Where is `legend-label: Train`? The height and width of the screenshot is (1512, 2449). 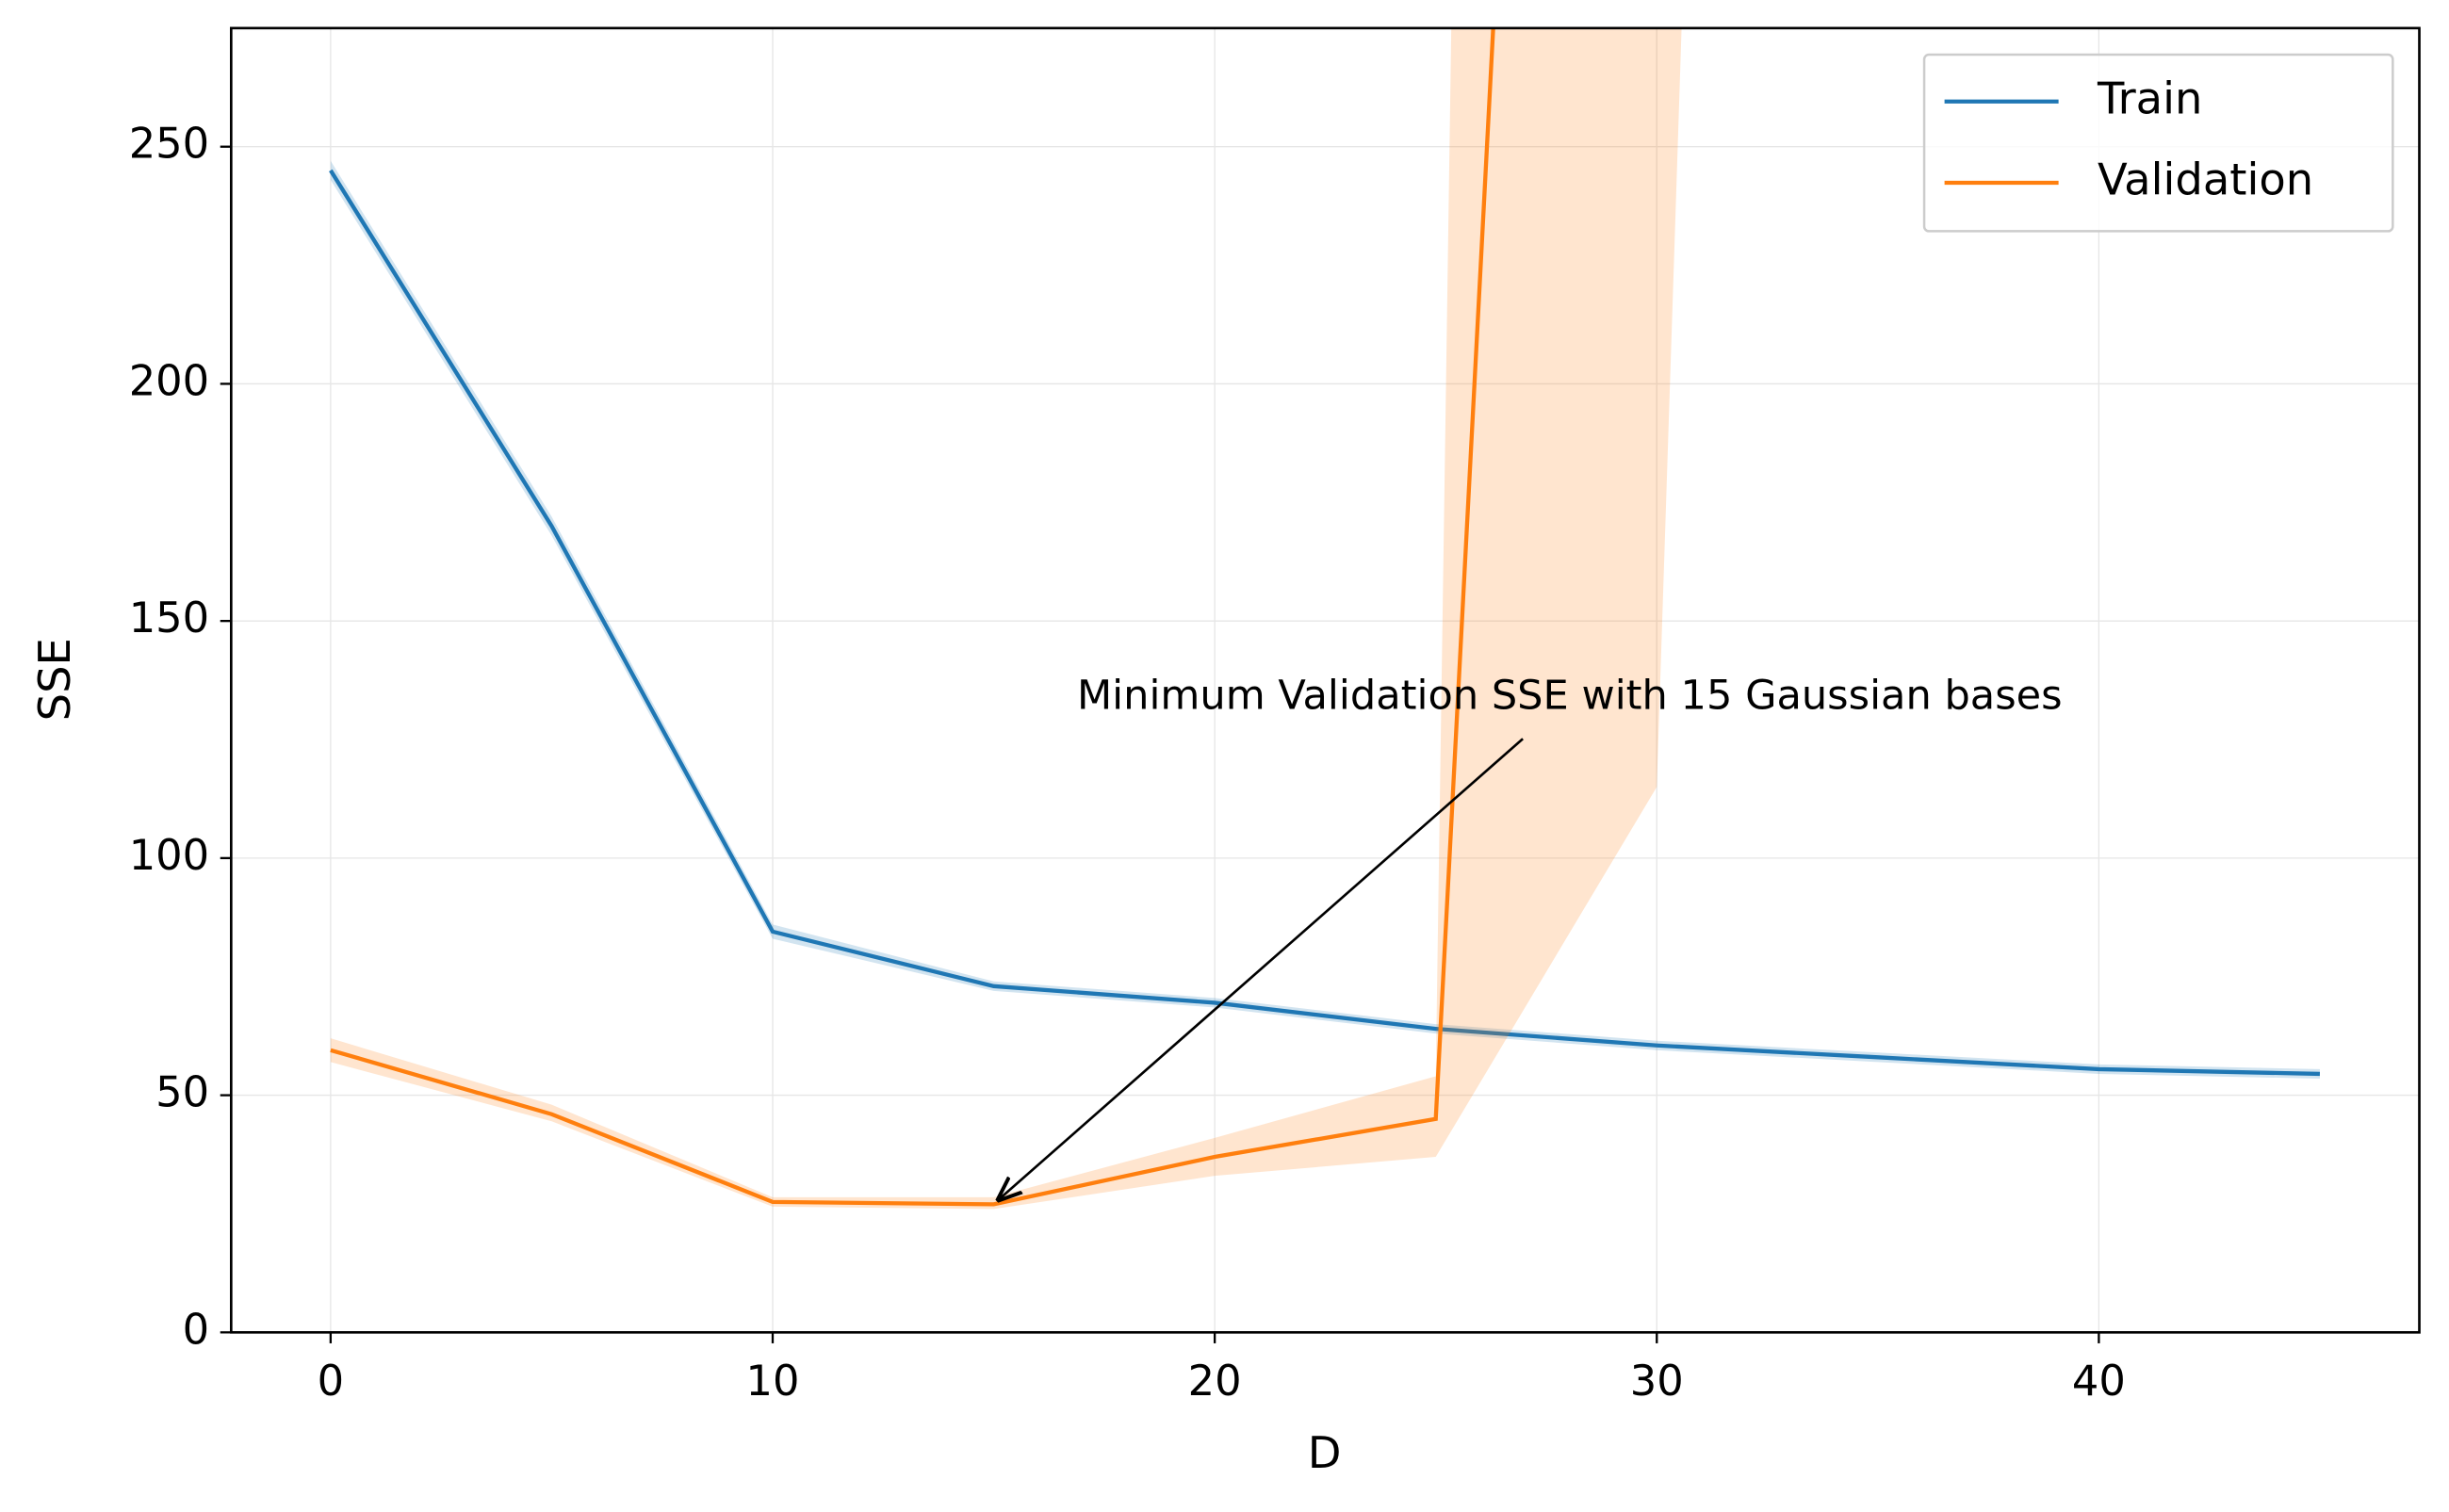 legend-label: Train is located at coordinates (2149, 98).